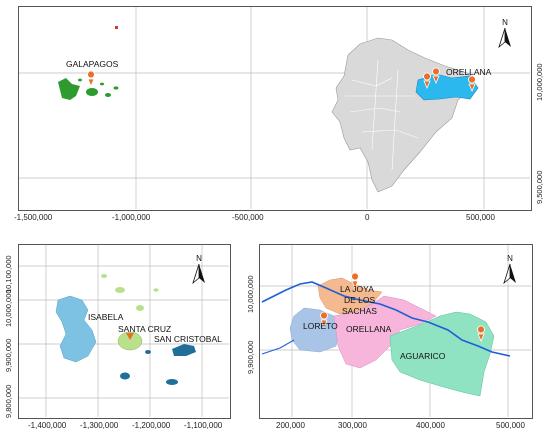 The image size is (550, 440). What do you see at coordinates (130, 341) in the screenshot?
I see `santa-cruz-island` at bounding box center [130, 341].